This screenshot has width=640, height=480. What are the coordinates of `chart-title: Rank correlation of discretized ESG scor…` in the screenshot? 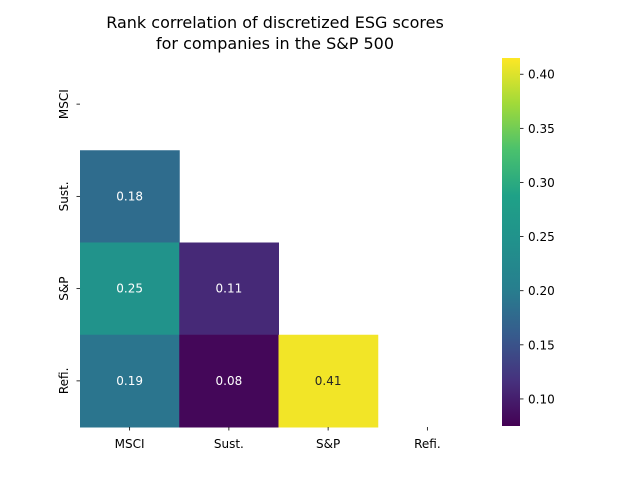 It's located at (275, 33).